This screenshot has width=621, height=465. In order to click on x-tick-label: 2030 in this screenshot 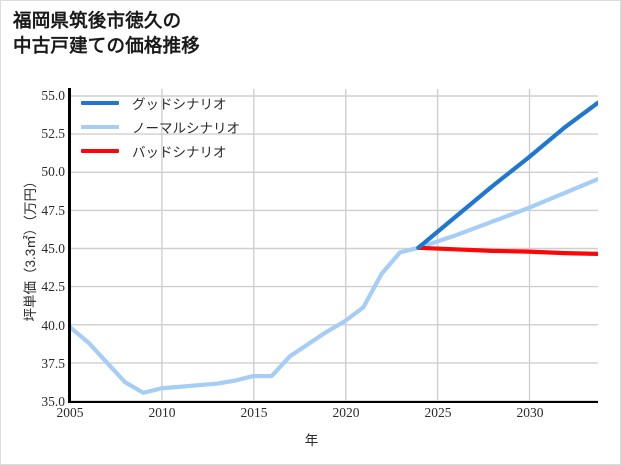, I will do `click(530, 412)`.